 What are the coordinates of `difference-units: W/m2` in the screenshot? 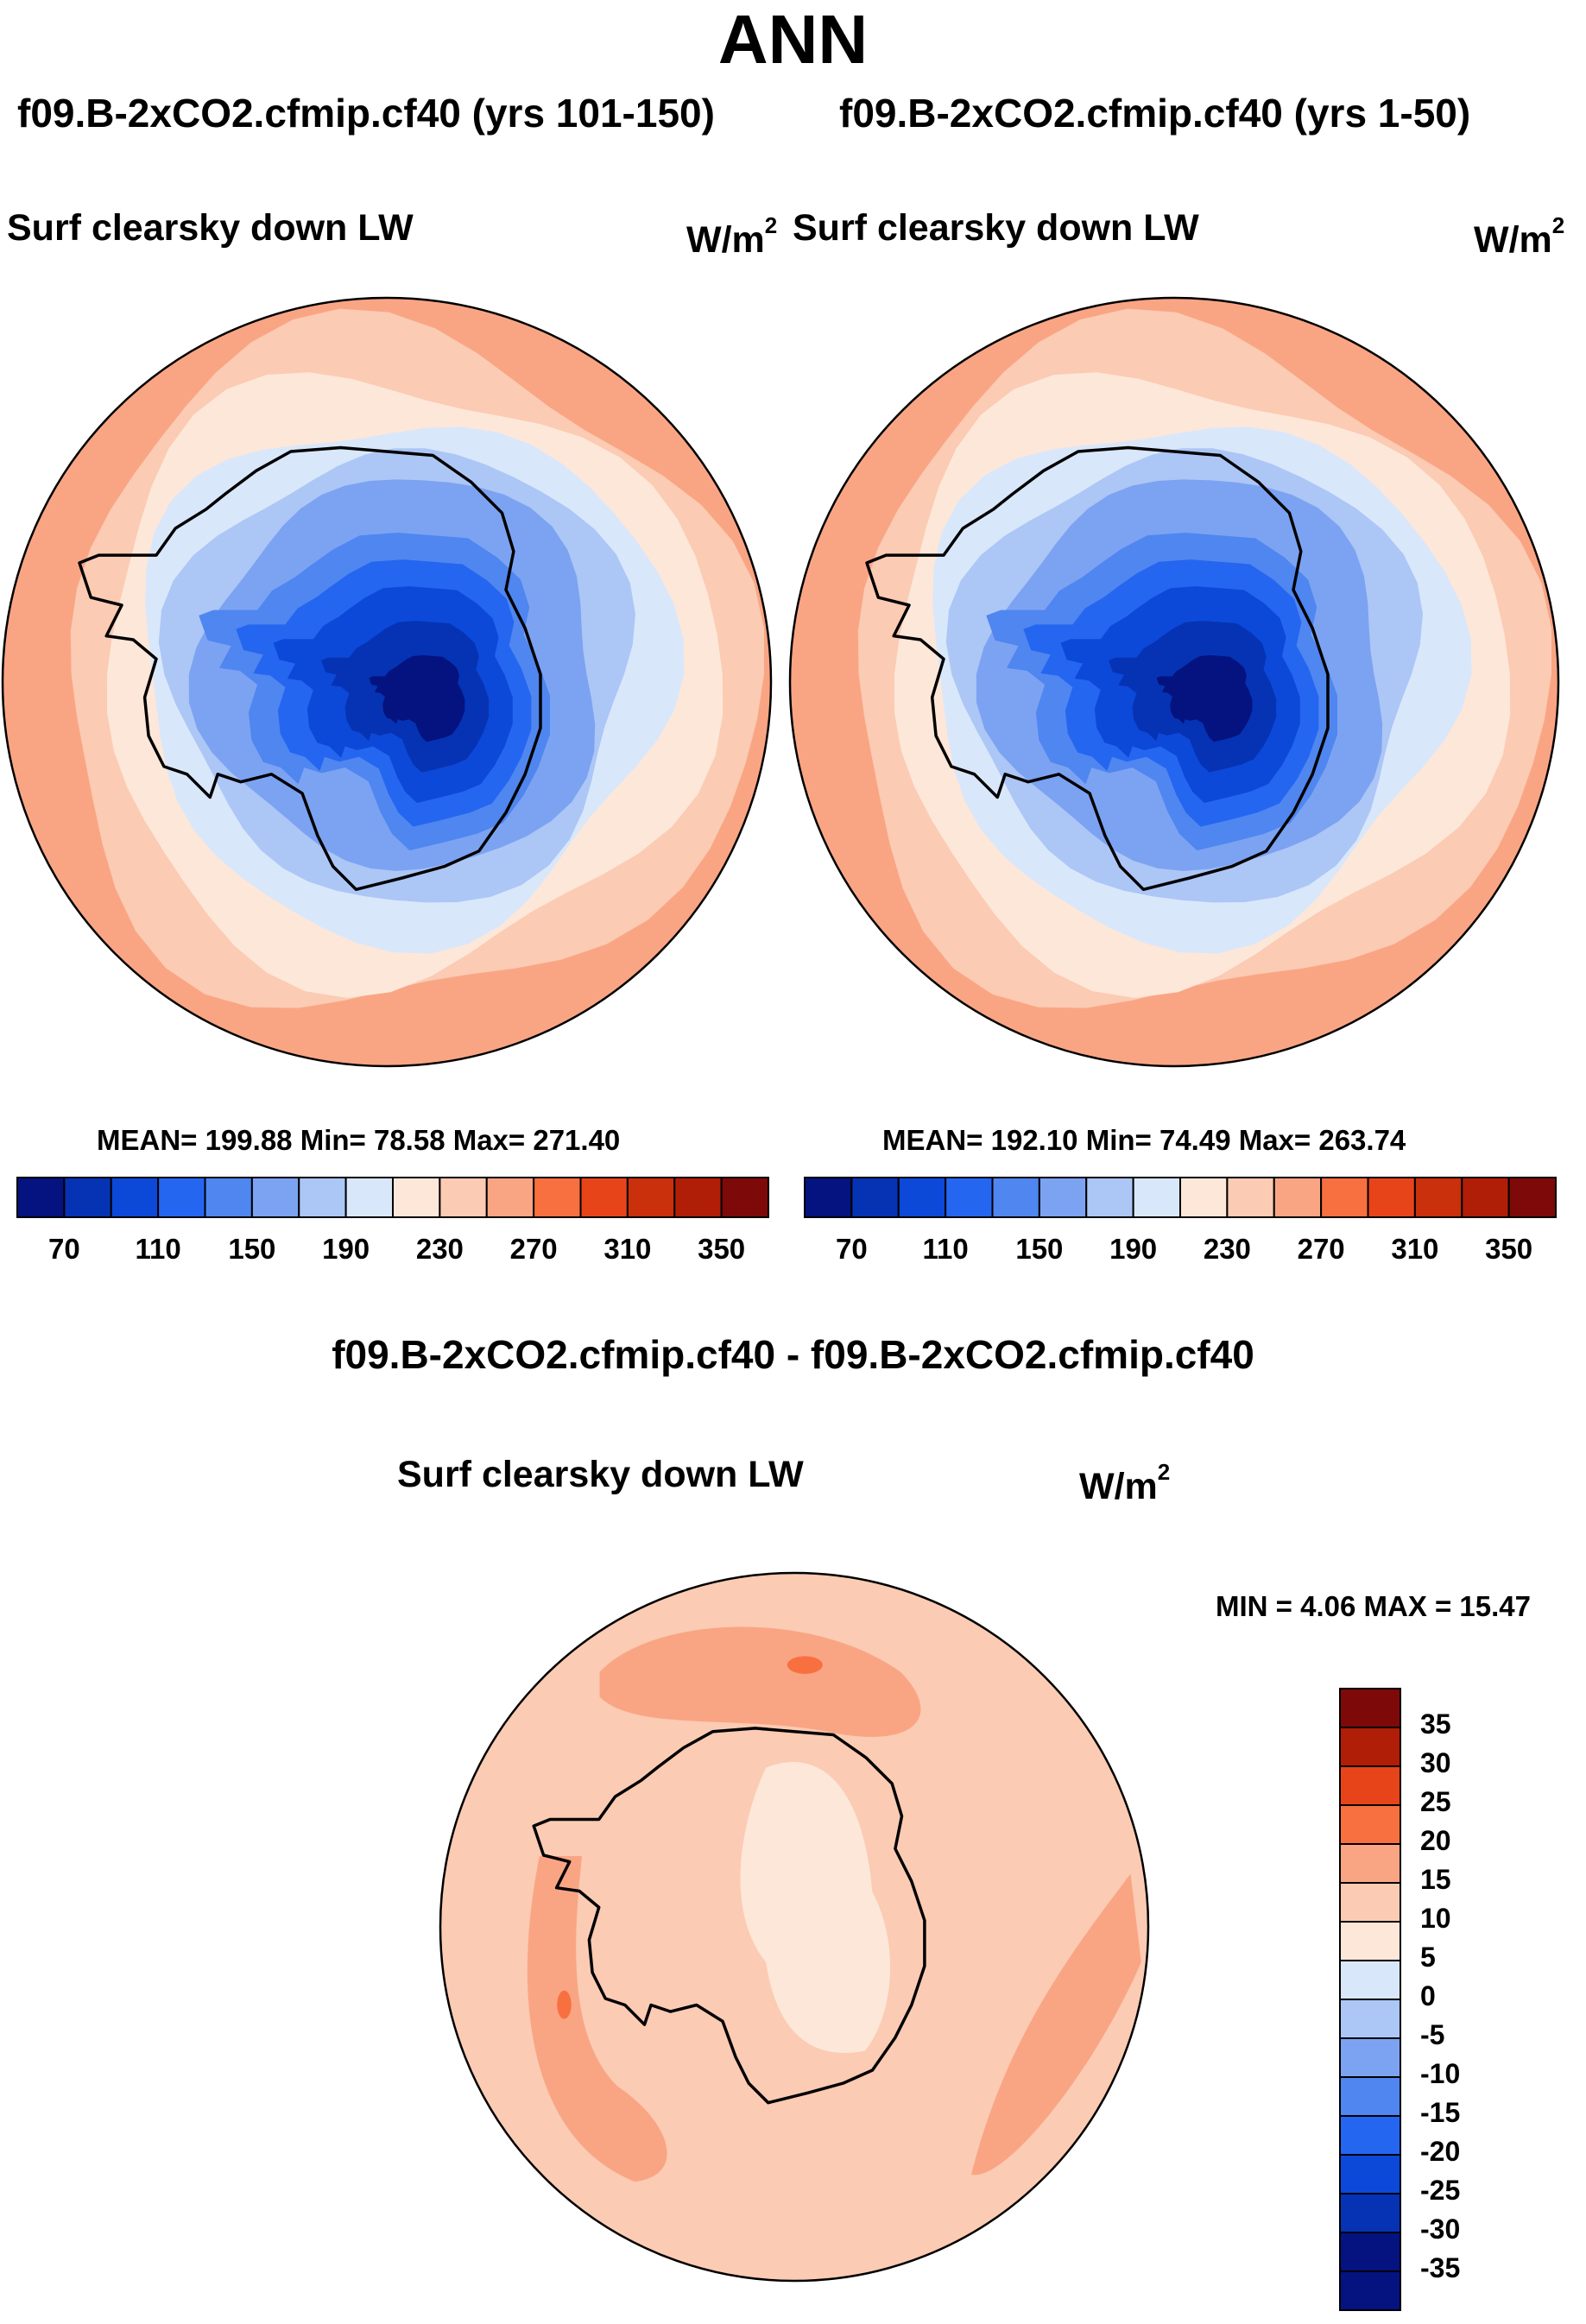 It's located at (1125, 1483).